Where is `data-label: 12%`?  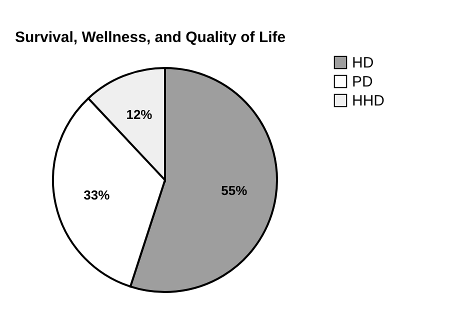 data-label: 12% is located at coordinates (139, 114).